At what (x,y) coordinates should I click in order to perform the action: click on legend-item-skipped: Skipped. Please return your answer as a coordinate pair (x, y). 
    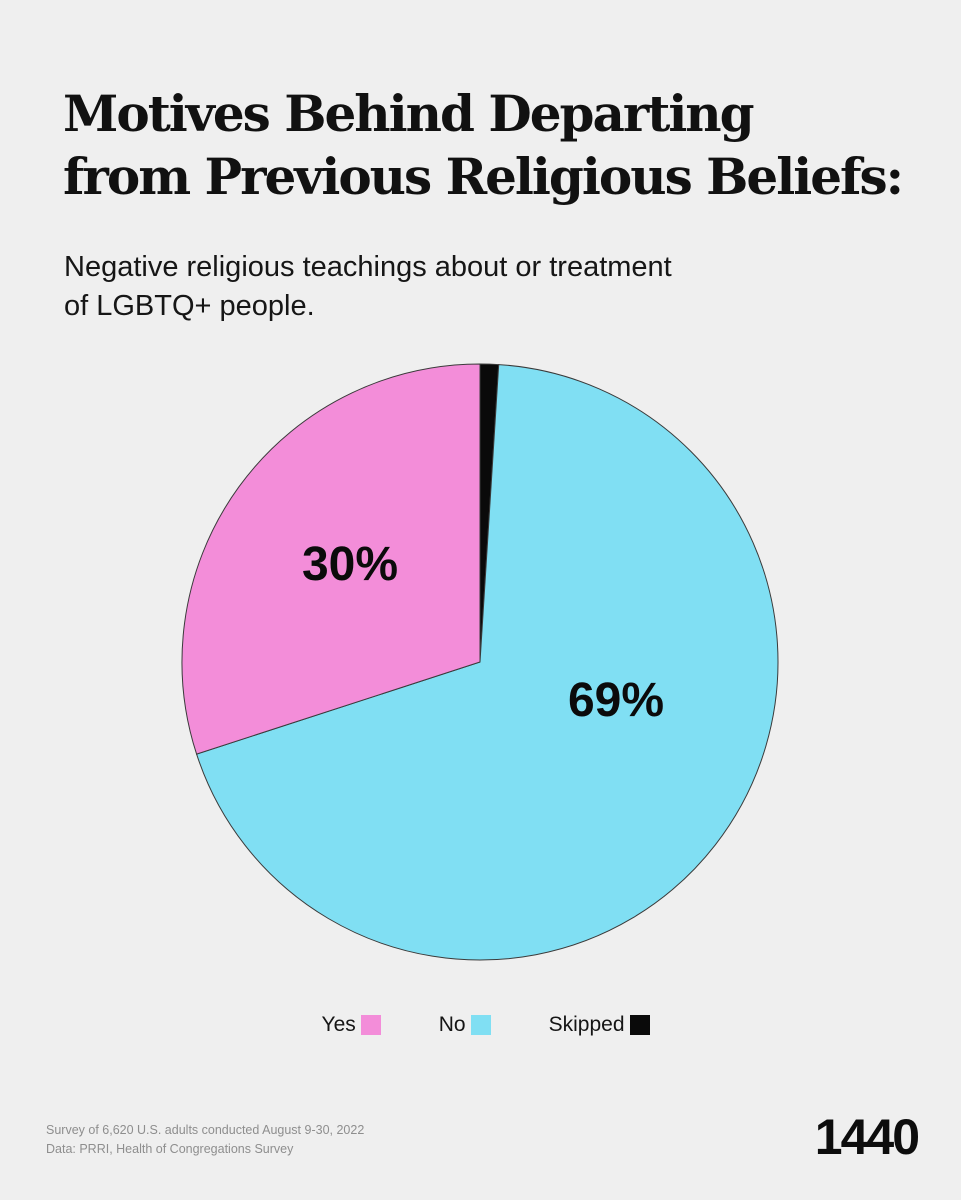
    Looking at the image, I should click on (594, 1025).